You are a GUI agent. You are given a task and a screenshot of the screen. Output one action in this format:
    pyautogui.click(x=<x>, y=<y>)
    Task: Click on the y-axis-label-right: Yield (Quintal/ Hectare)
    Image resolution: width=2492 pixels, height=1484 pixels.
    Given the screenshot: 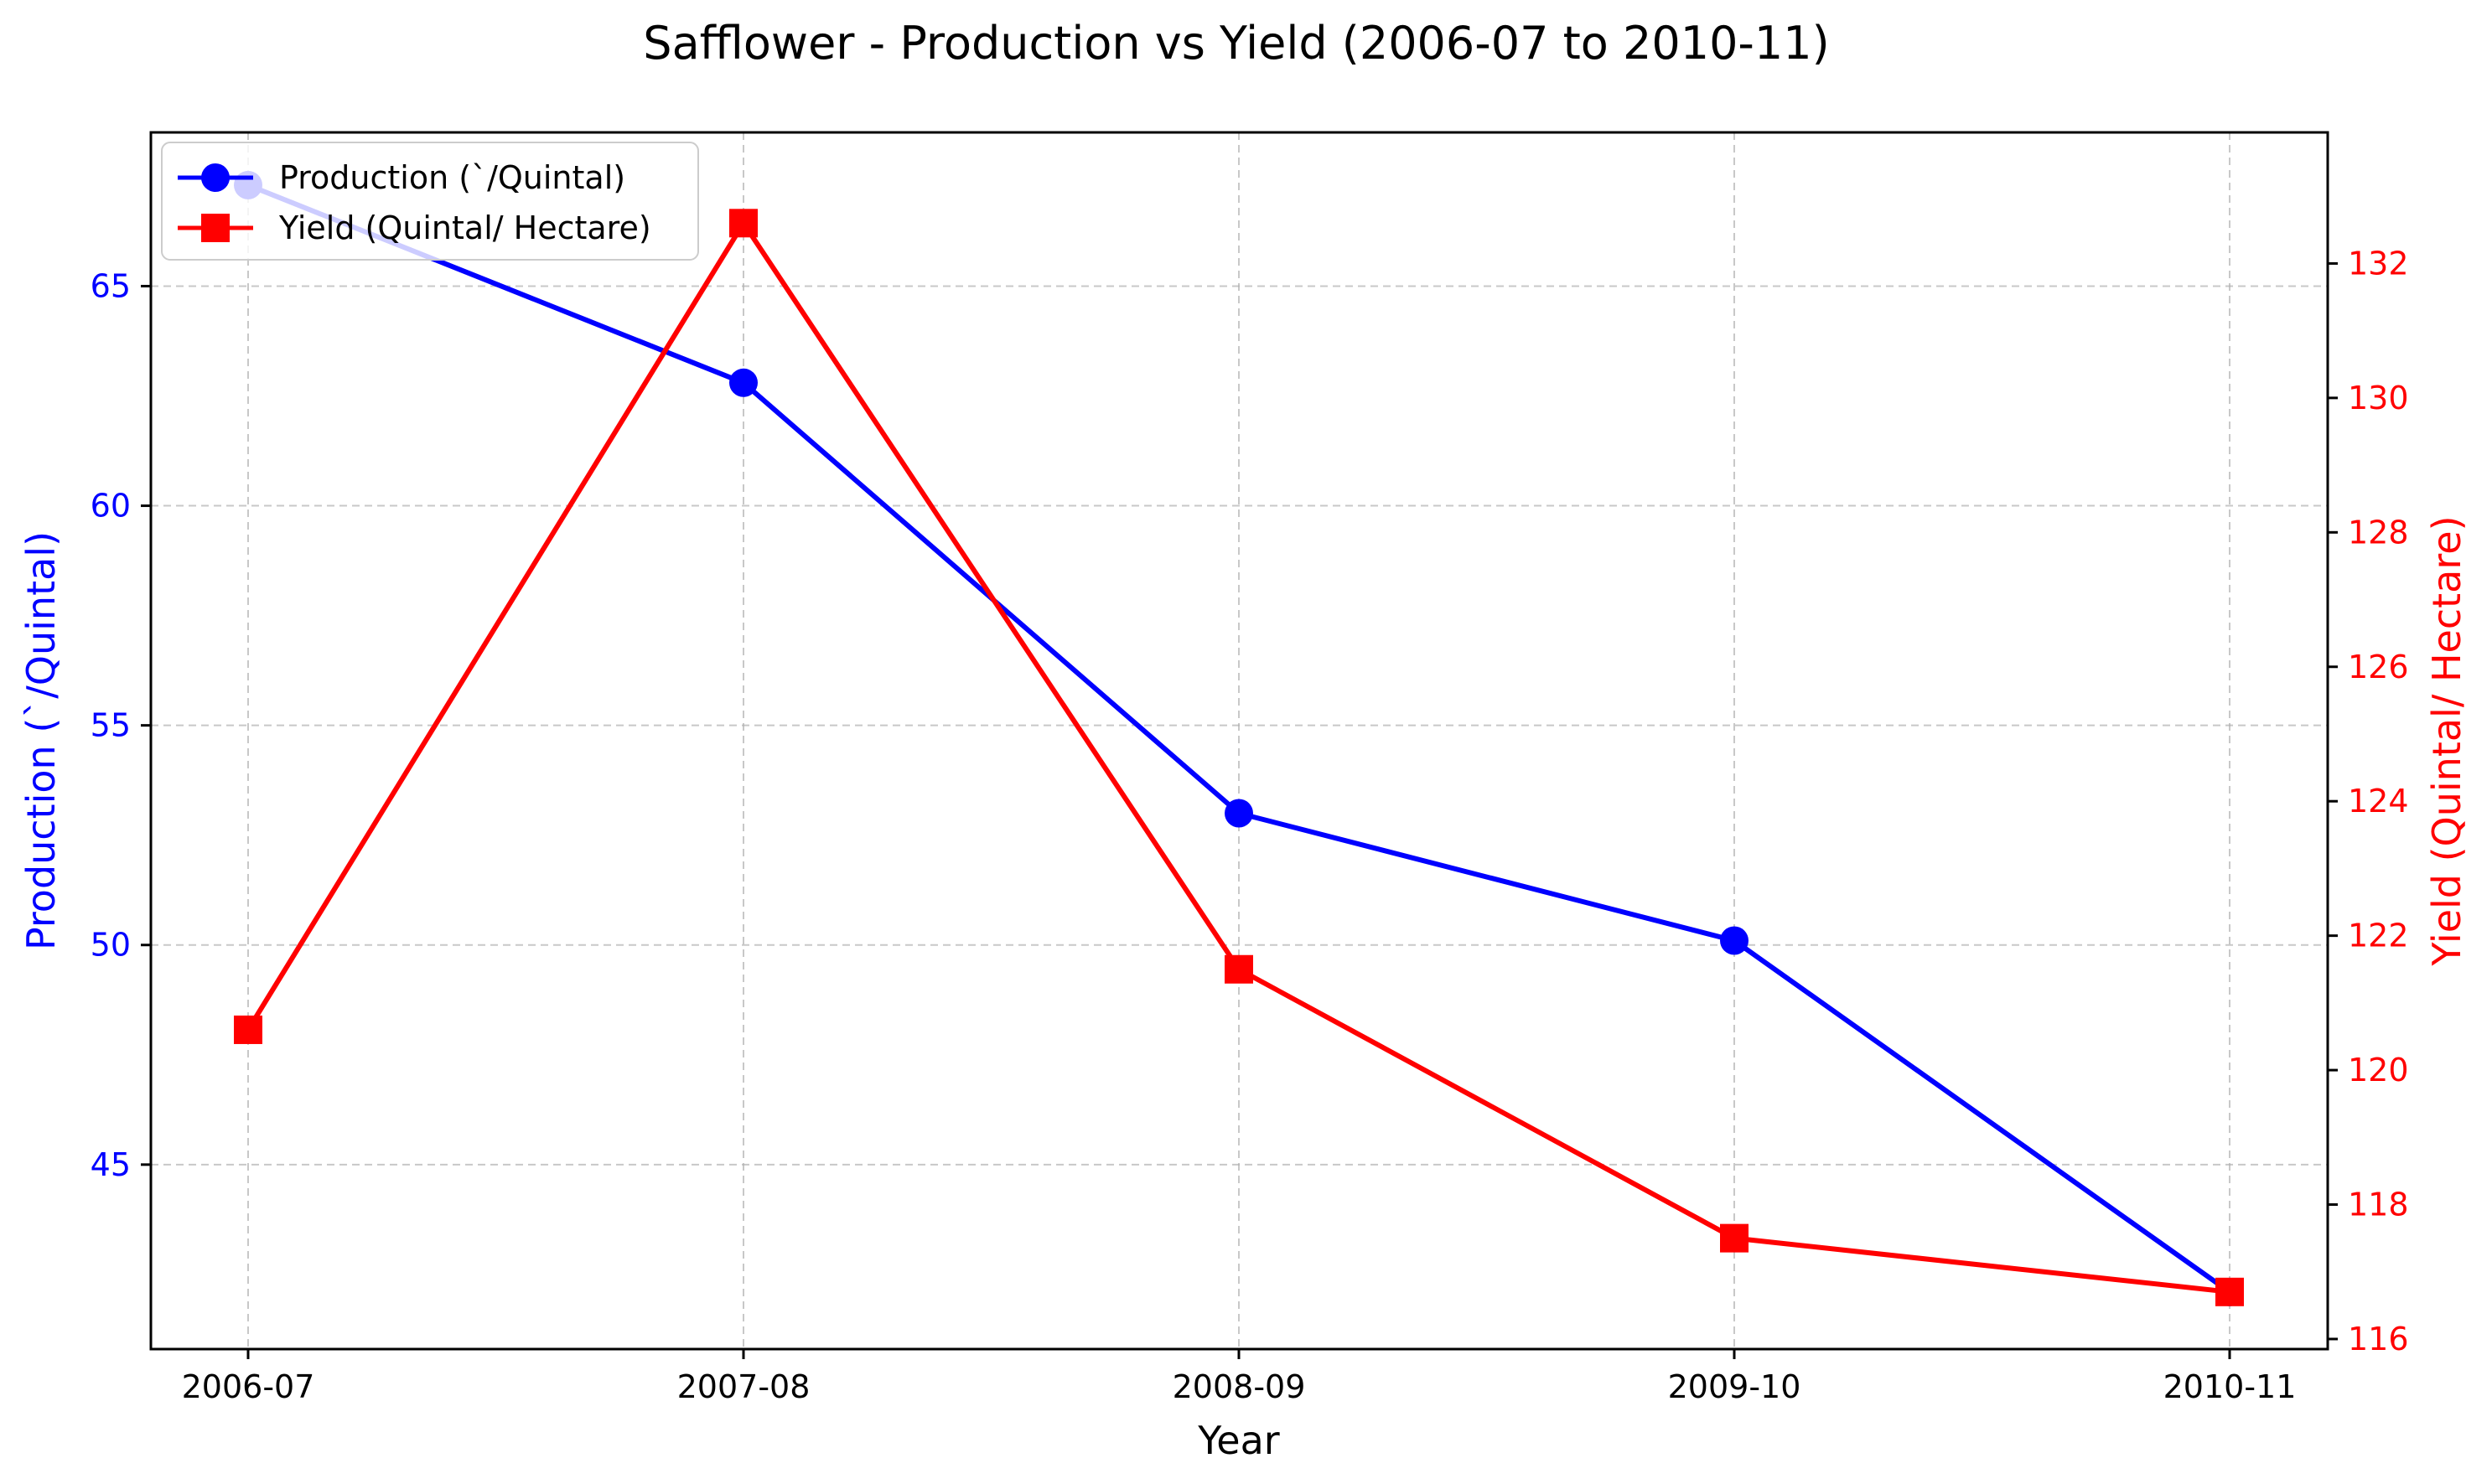 What is the action you would take?
    pyautogui.click(x=2446, y=740)
    